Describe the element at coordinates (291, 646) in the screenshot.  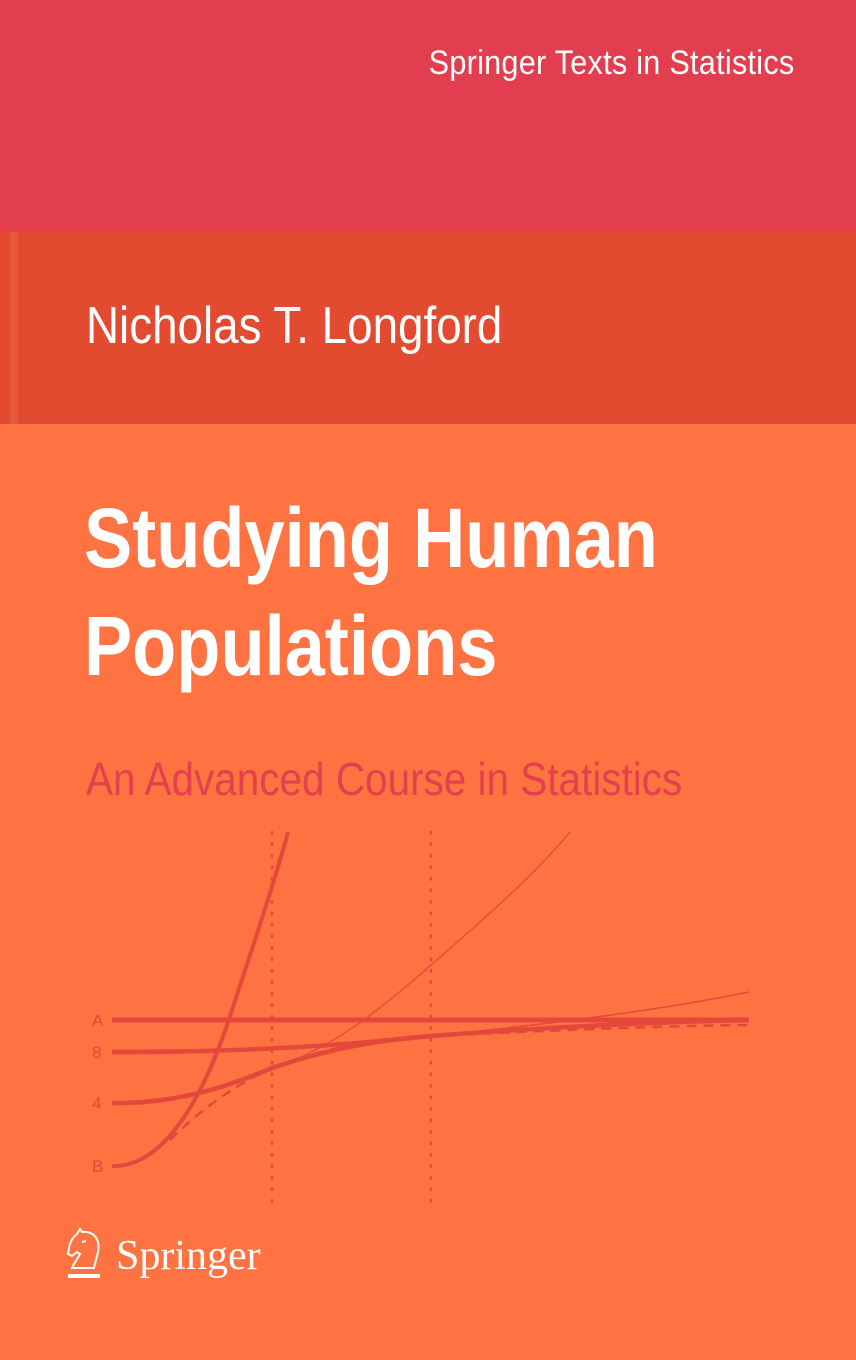
I see `title-line-2: Populations` at that location.